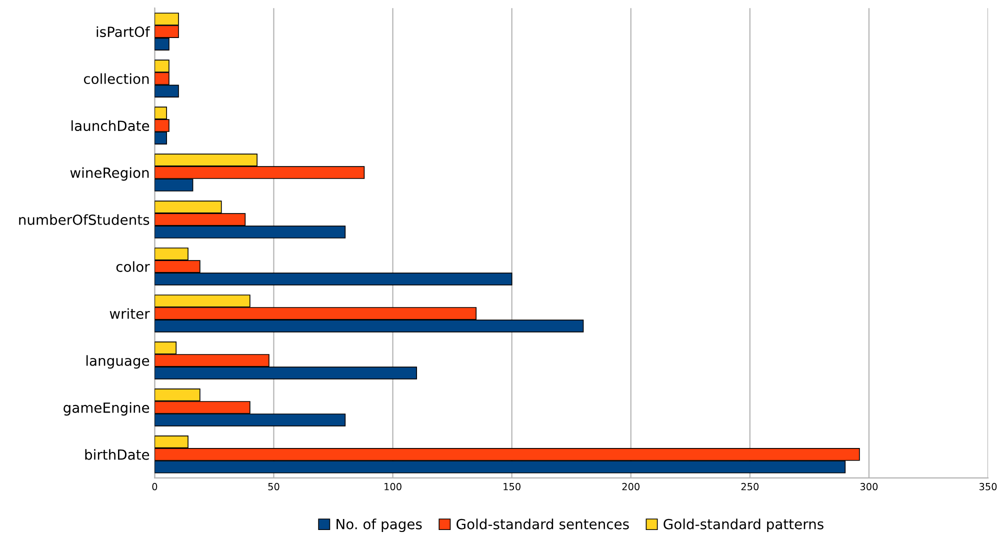 The width and height of the screenshot is (998, 540). Describe the element at coordinates (84, 219) in the screenshot. I see `y-tick-label: numberOfStudents` at that location.